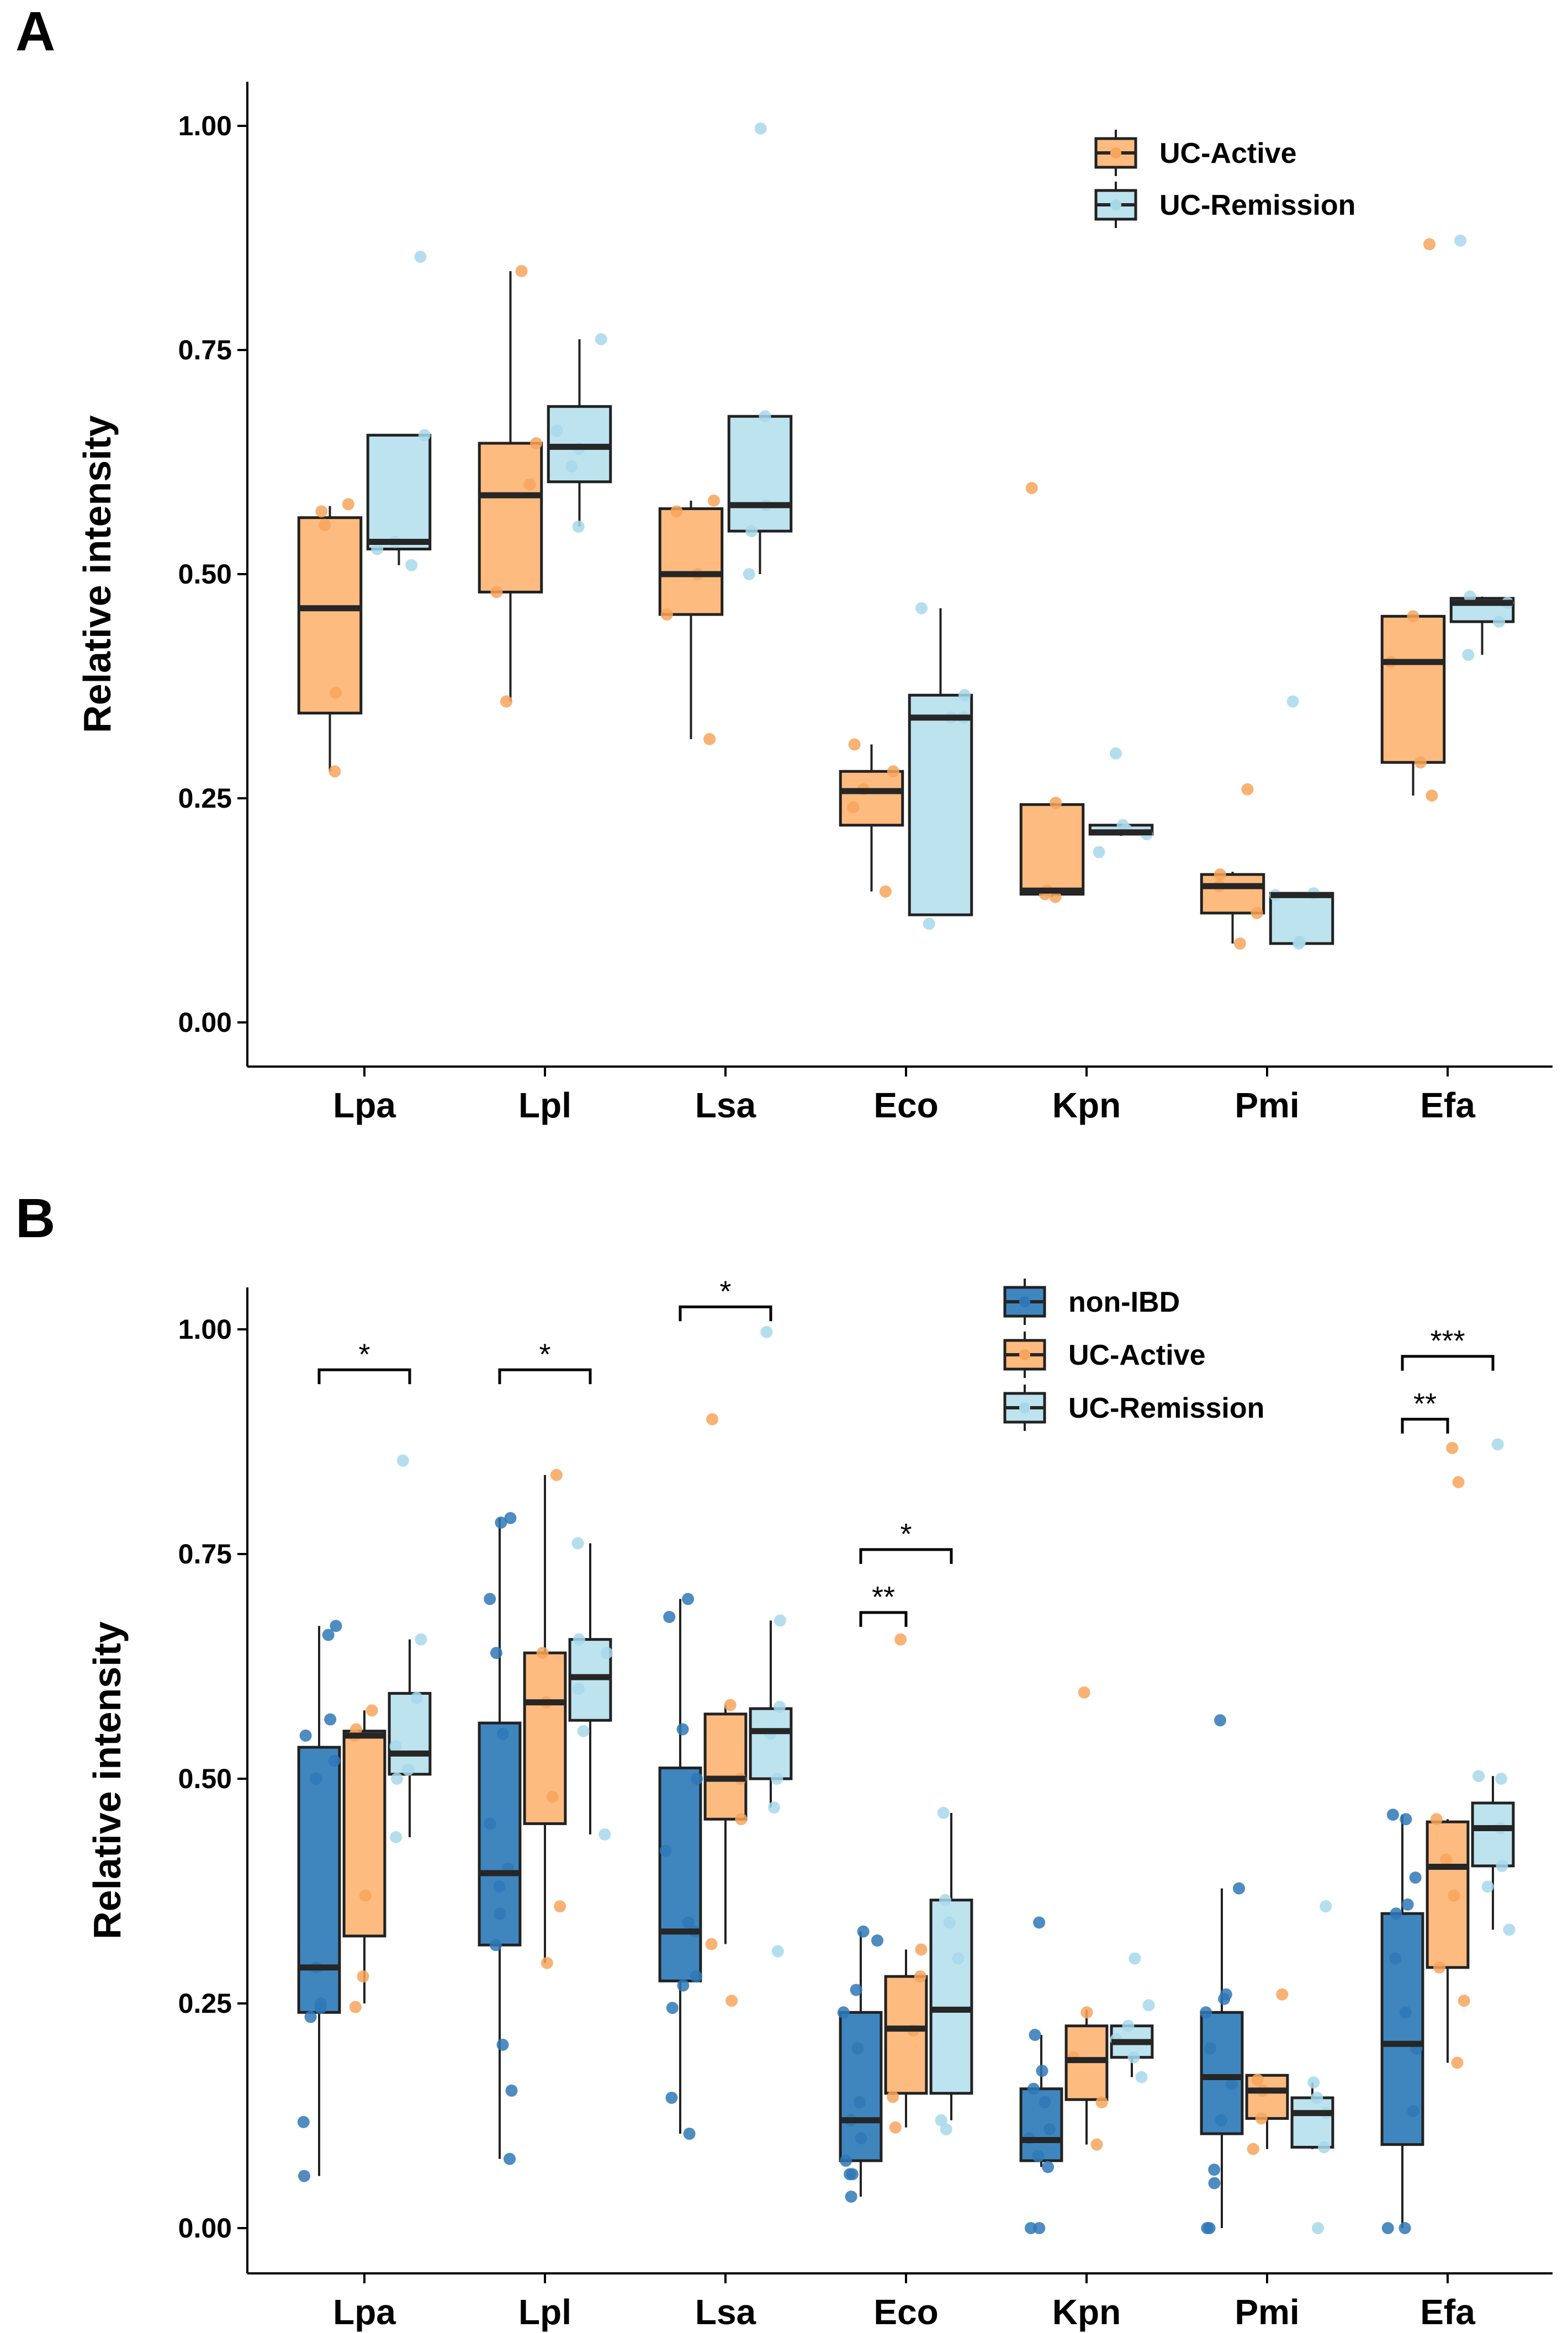 This screenshot has width=1568, height=2333. What do you see at coordinates (1267, 2312) in the screenshot?
I see `x-tick-label: Pmi` at bounding box center [1267, 2312].